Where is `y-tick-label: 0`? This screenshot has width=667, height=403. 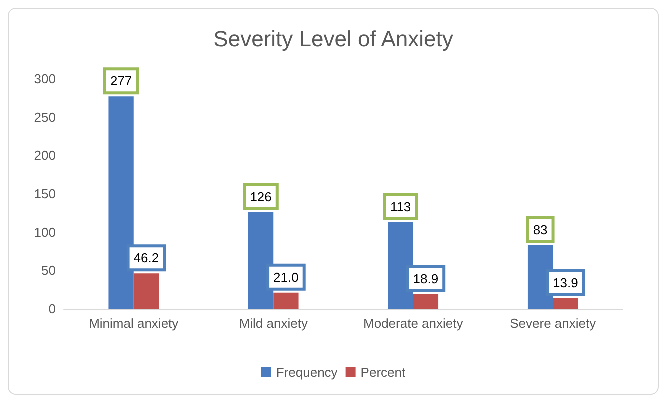 y-tick-label: 0 is located at coordinates (52, 309).